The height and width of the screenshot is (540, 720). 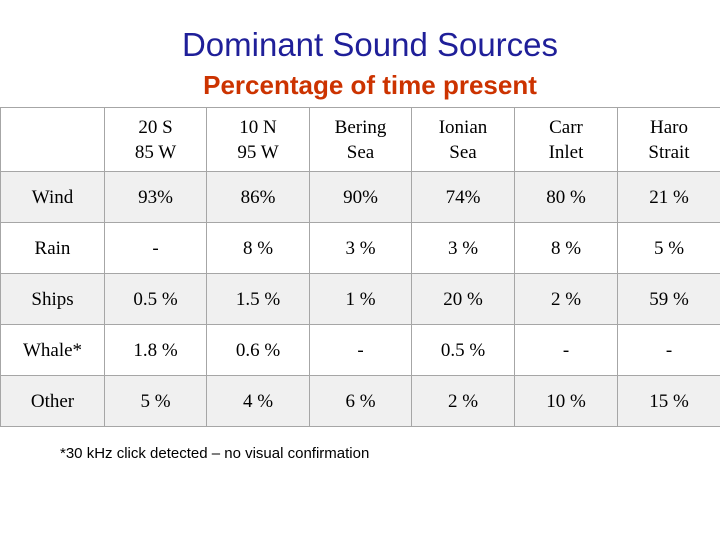 I want to click on table-cell: 4 %, so click(x=258, y=401).